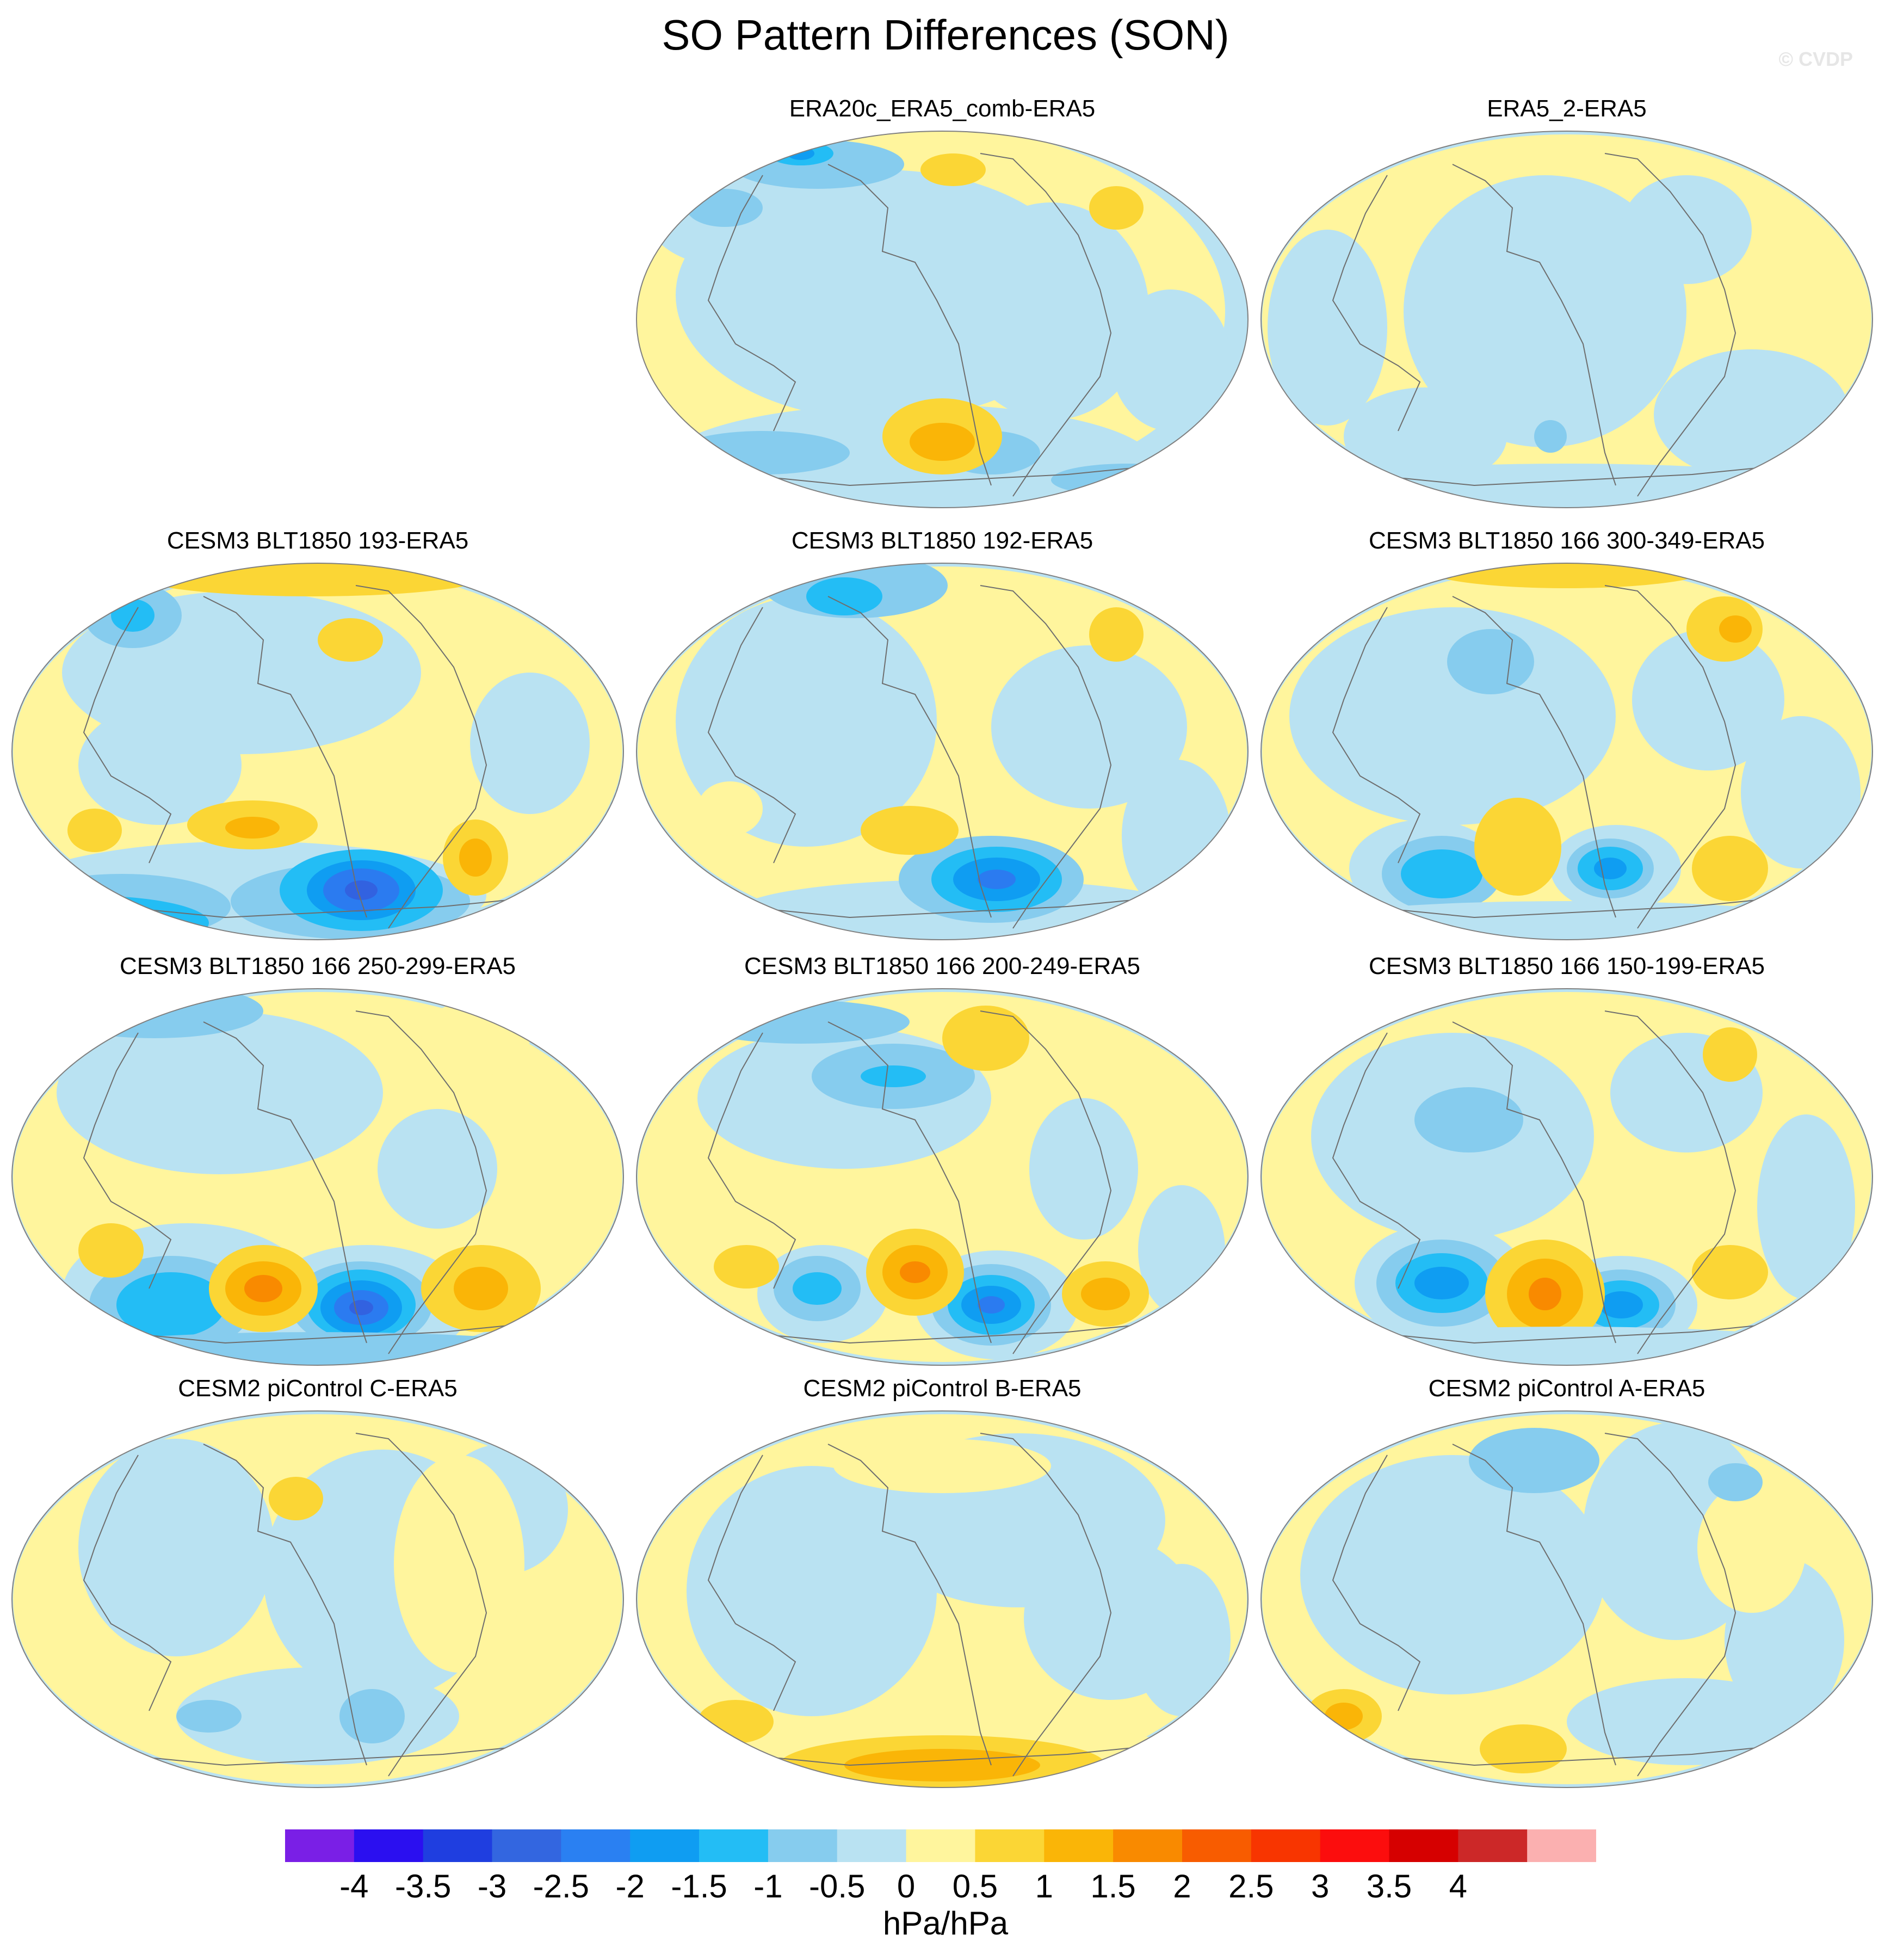 The width and height of the screenshot is (1891, 1960). I want to click on colorbar-tick-label: 0.5, so click(975, 1886).